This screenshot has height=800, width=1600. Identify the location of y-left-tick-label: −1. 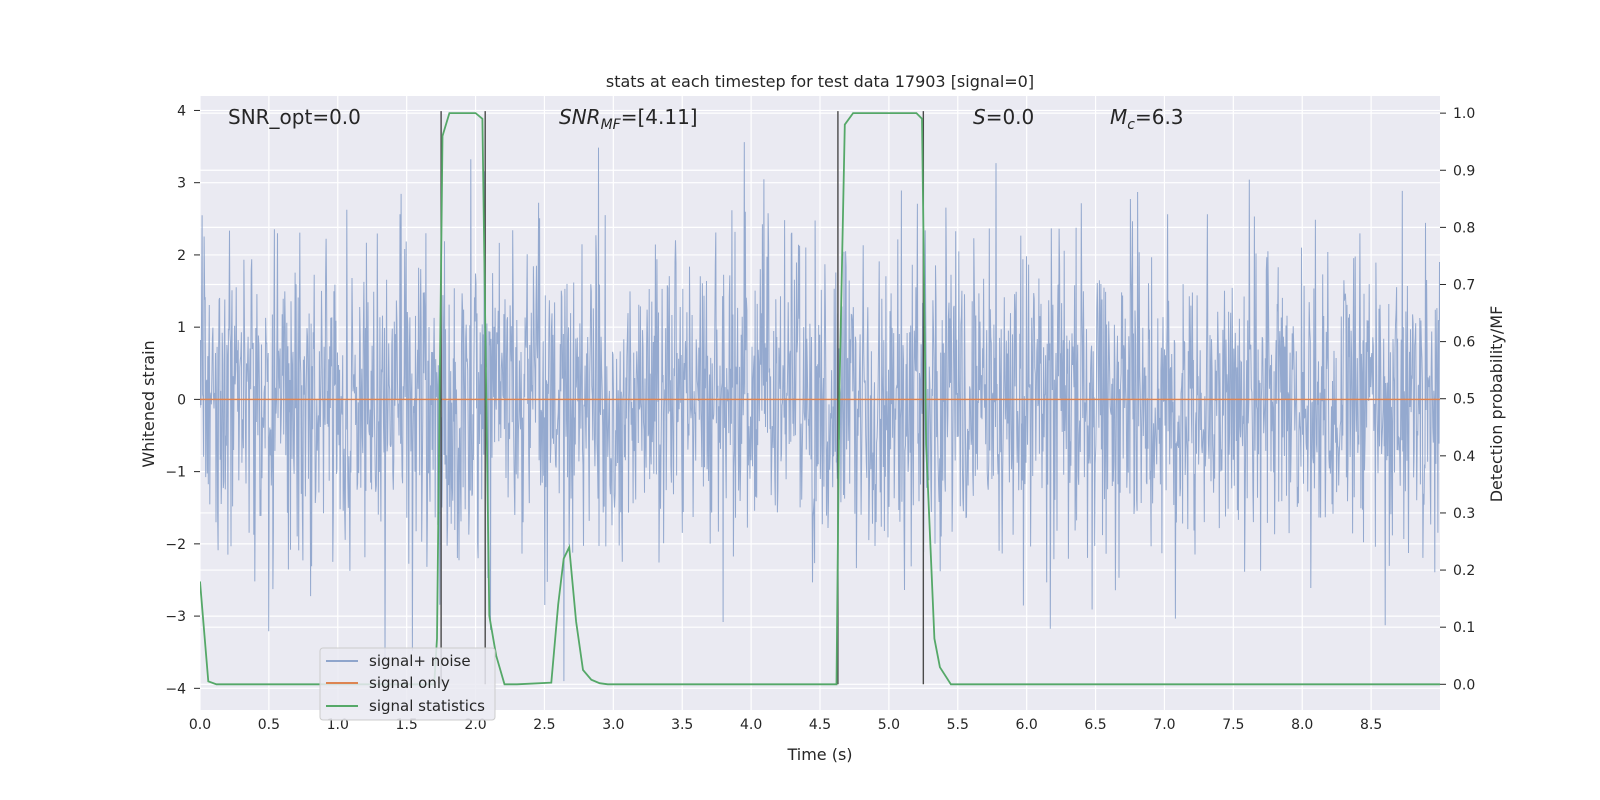
(175, 473).